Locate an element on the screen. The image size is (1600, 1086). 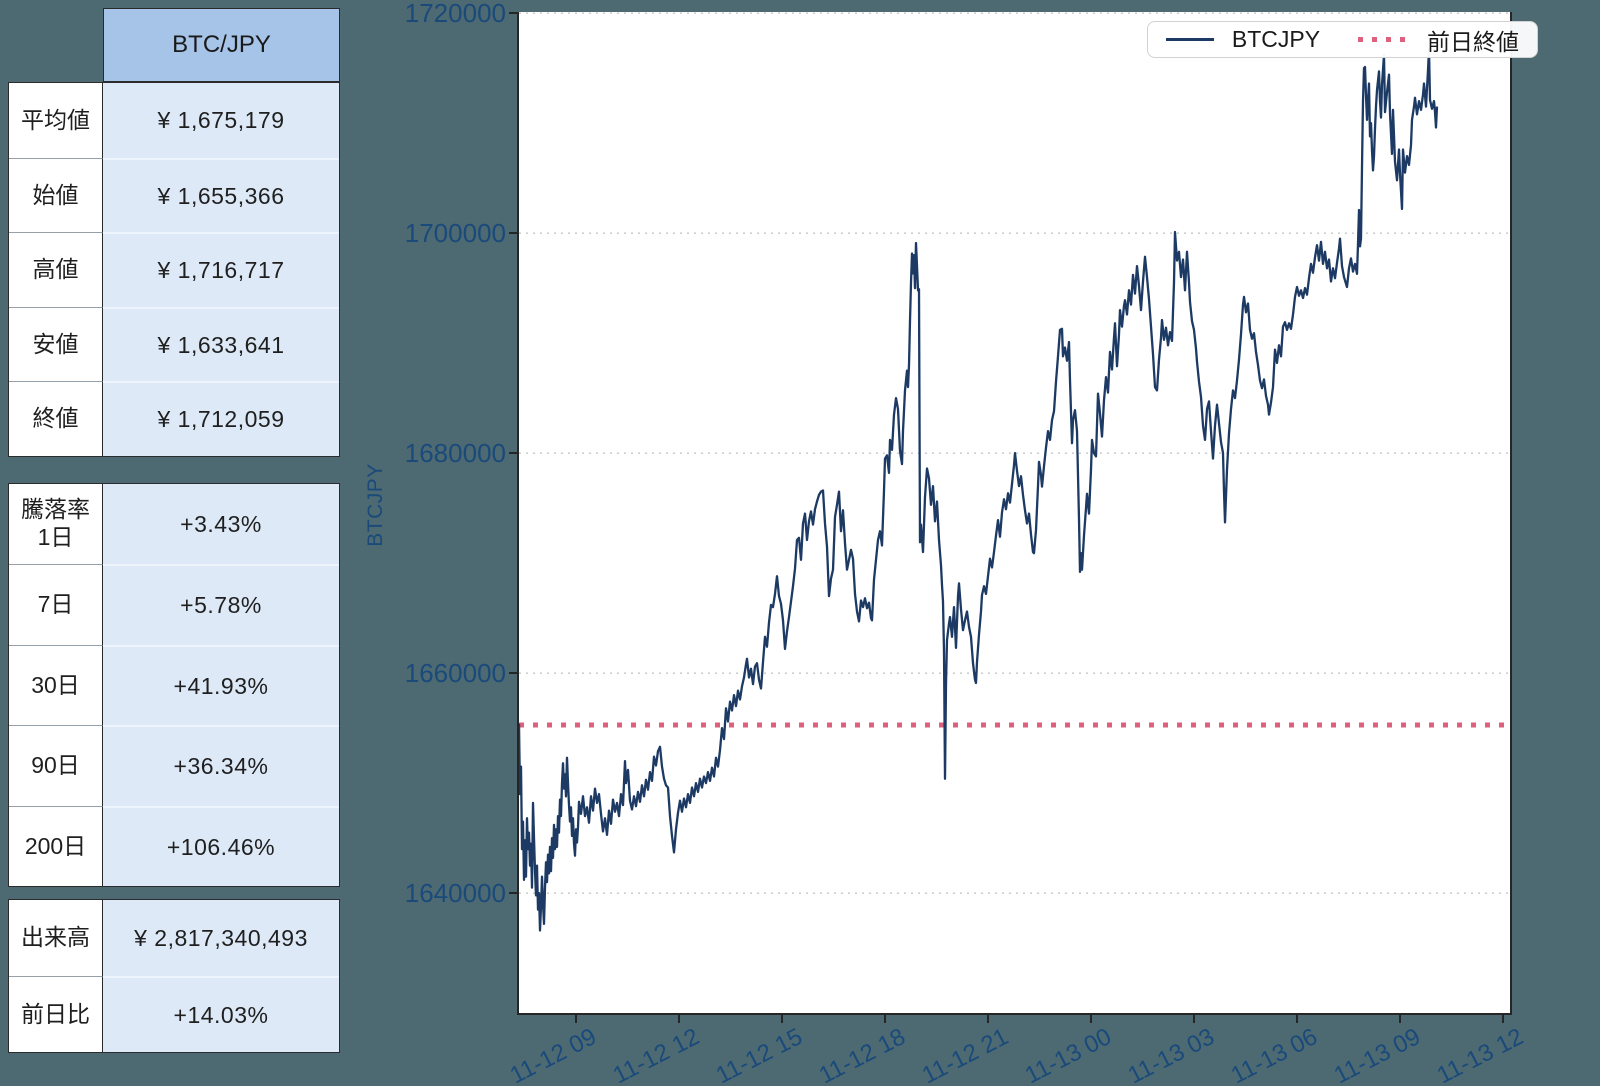
table-row: 騰落率 1日 +3.43% is located at coordinates (174, 524).